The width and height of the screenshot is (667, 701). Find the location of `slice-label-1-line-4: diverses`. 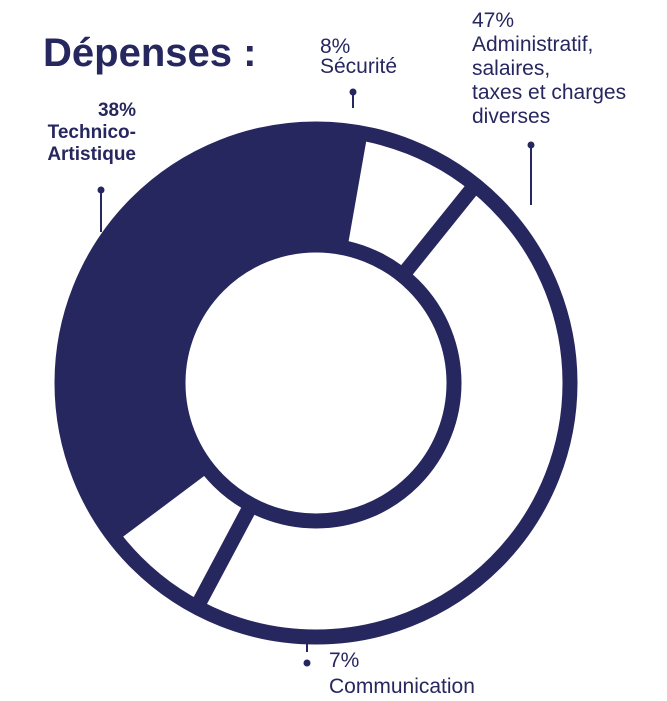

slice-label-1-line-4: diverses is located at coordinates (511, 116).